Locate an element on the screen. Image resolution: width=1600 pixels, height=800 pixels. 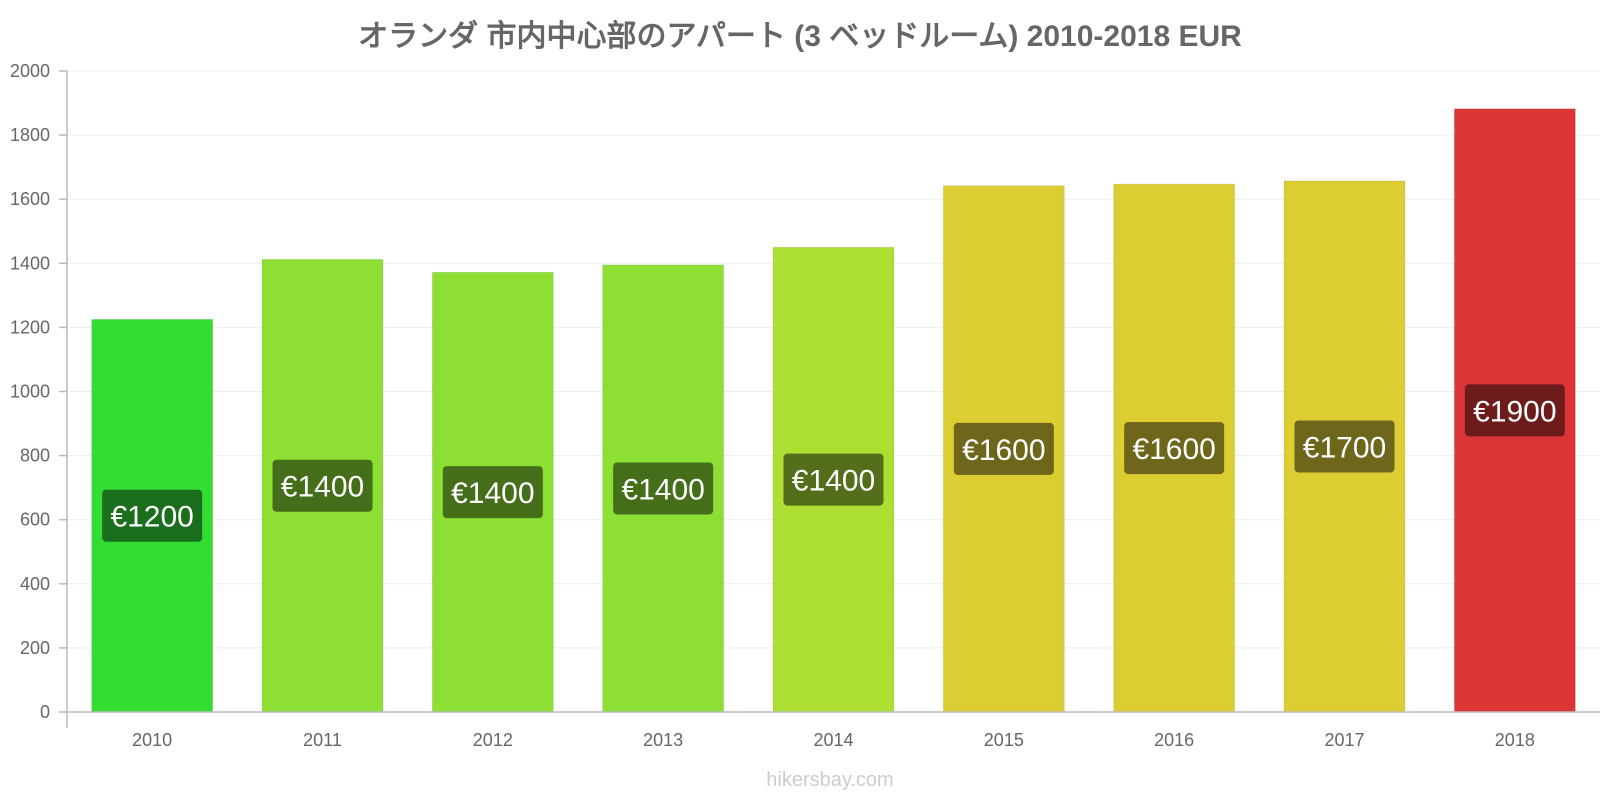
chart-title: オランダ 市内中心部のアパート (3 ベッドルーム) 2010-2018 EUR is located at coordinates (800, 36).